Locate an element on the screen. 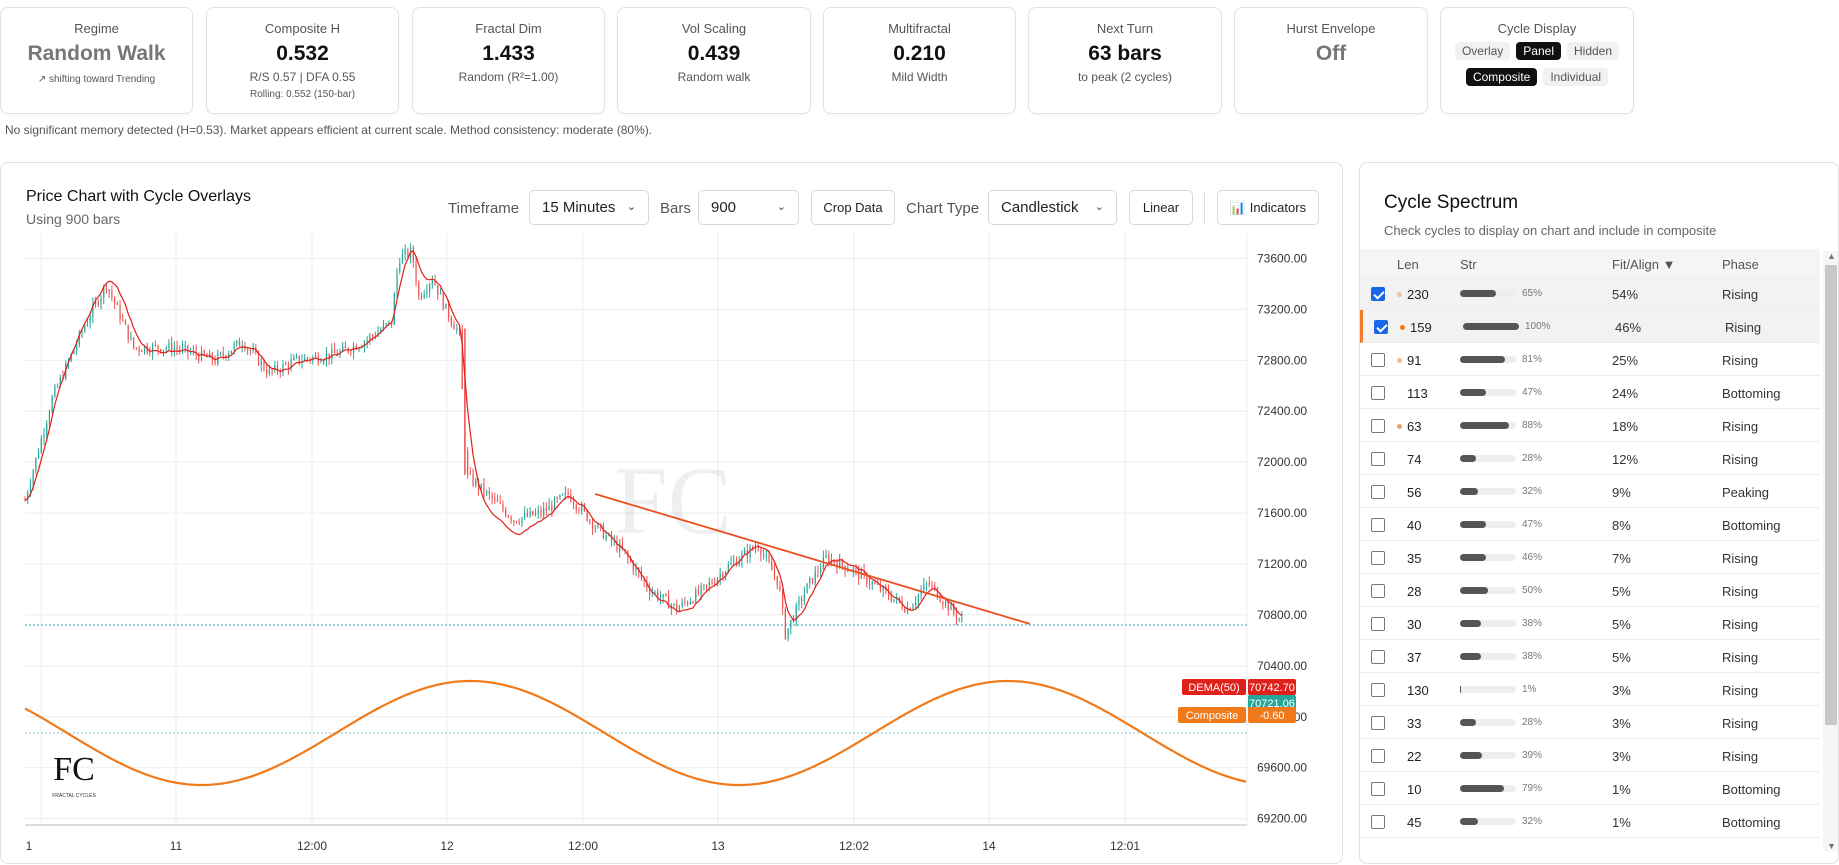 This screenshot has width=1839, height=865. overlay-mode-button: Overlay is located at coordinates (1482, 51).